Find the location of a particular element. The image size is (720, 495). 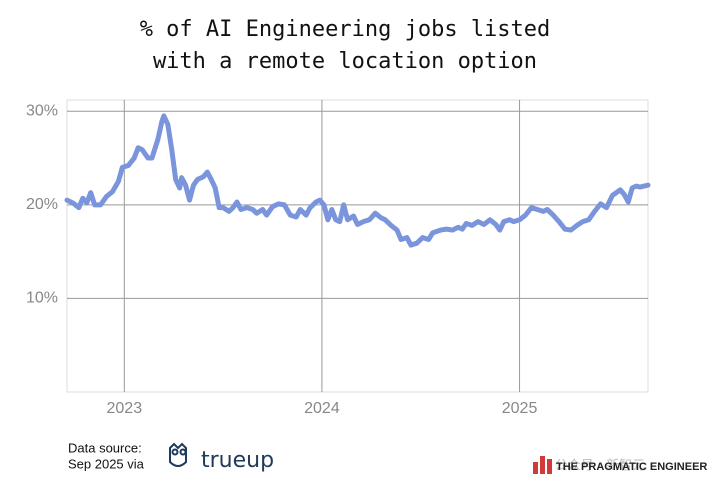

x-tick-label: 2023 is located at coordinates (125, 408).